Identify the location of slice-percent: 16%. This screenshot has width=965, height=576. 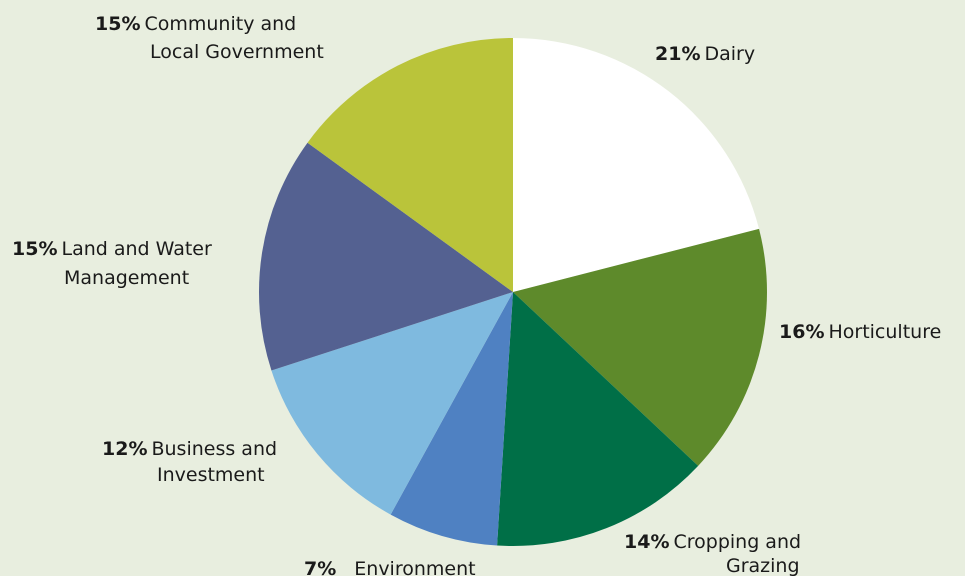
(801, 332).